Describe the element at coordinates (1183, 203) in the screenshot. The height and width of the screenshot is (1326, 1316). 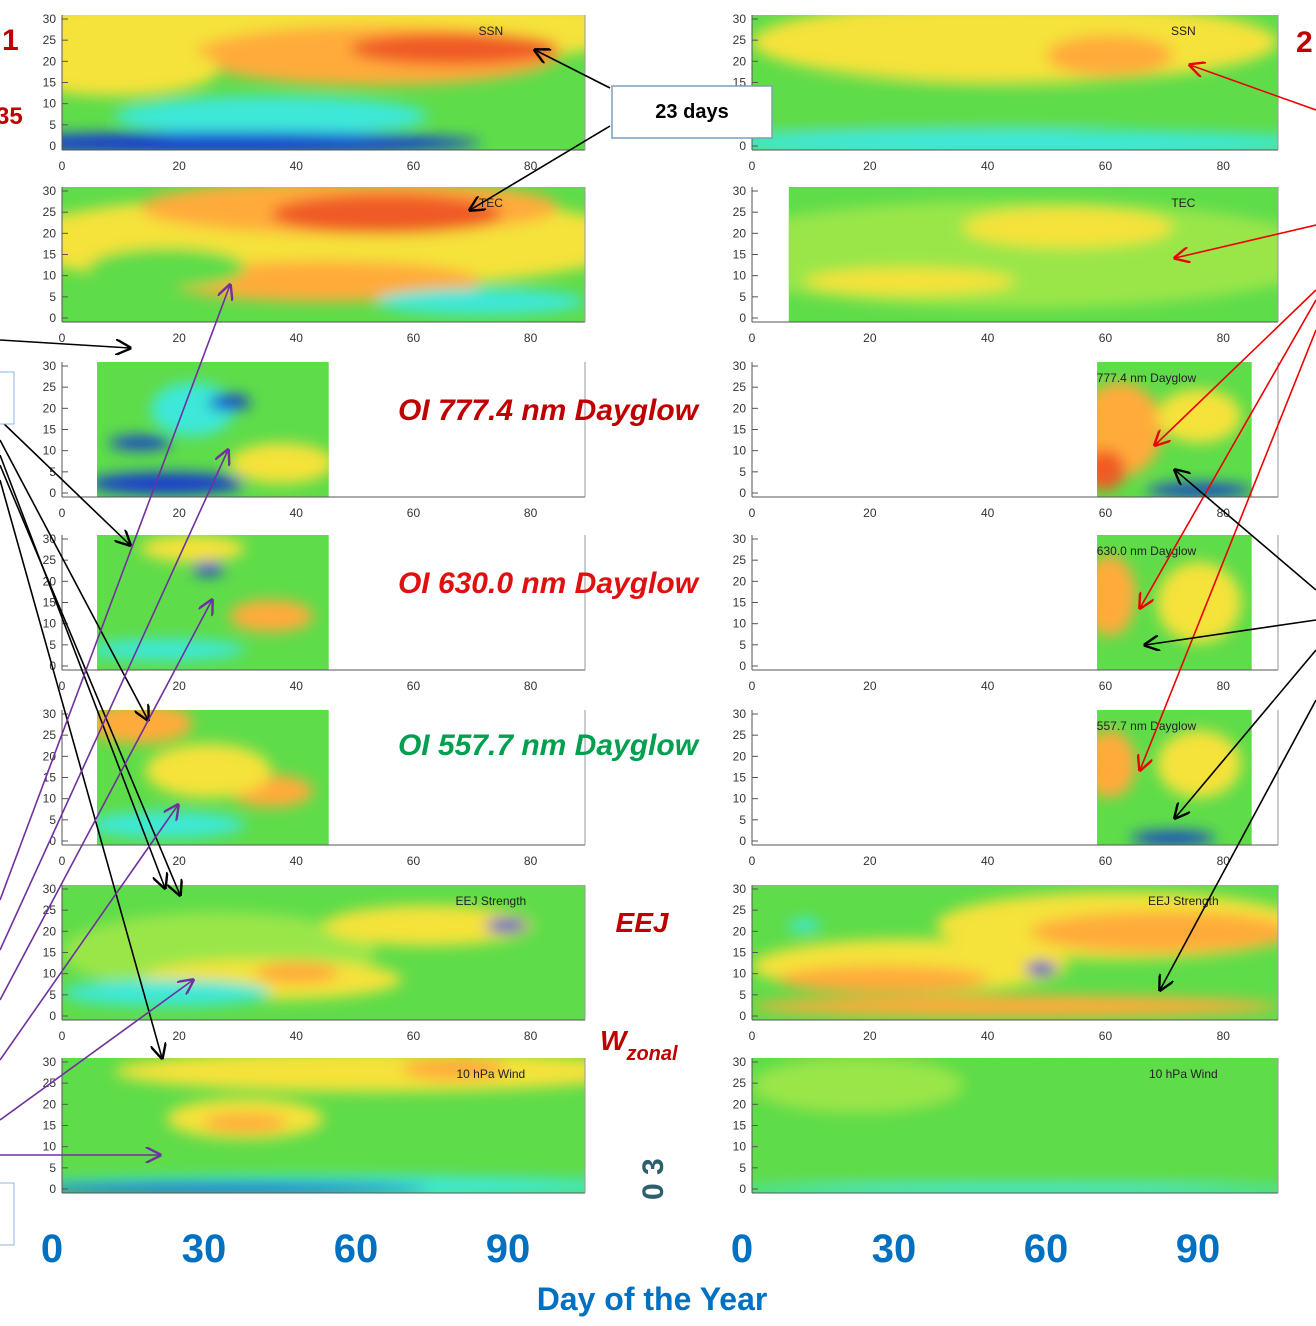
I see `panel-label: TEC` at that location.